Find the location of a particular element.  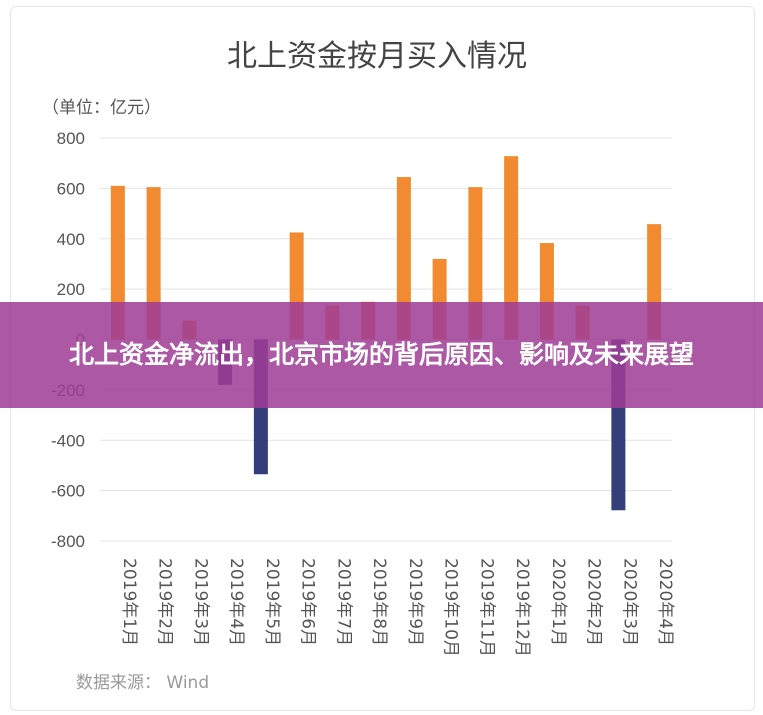

headline-text: 北上资金净流出，北京市场的背后原因、影响及未来展望 is located at coordinates (381, 354).